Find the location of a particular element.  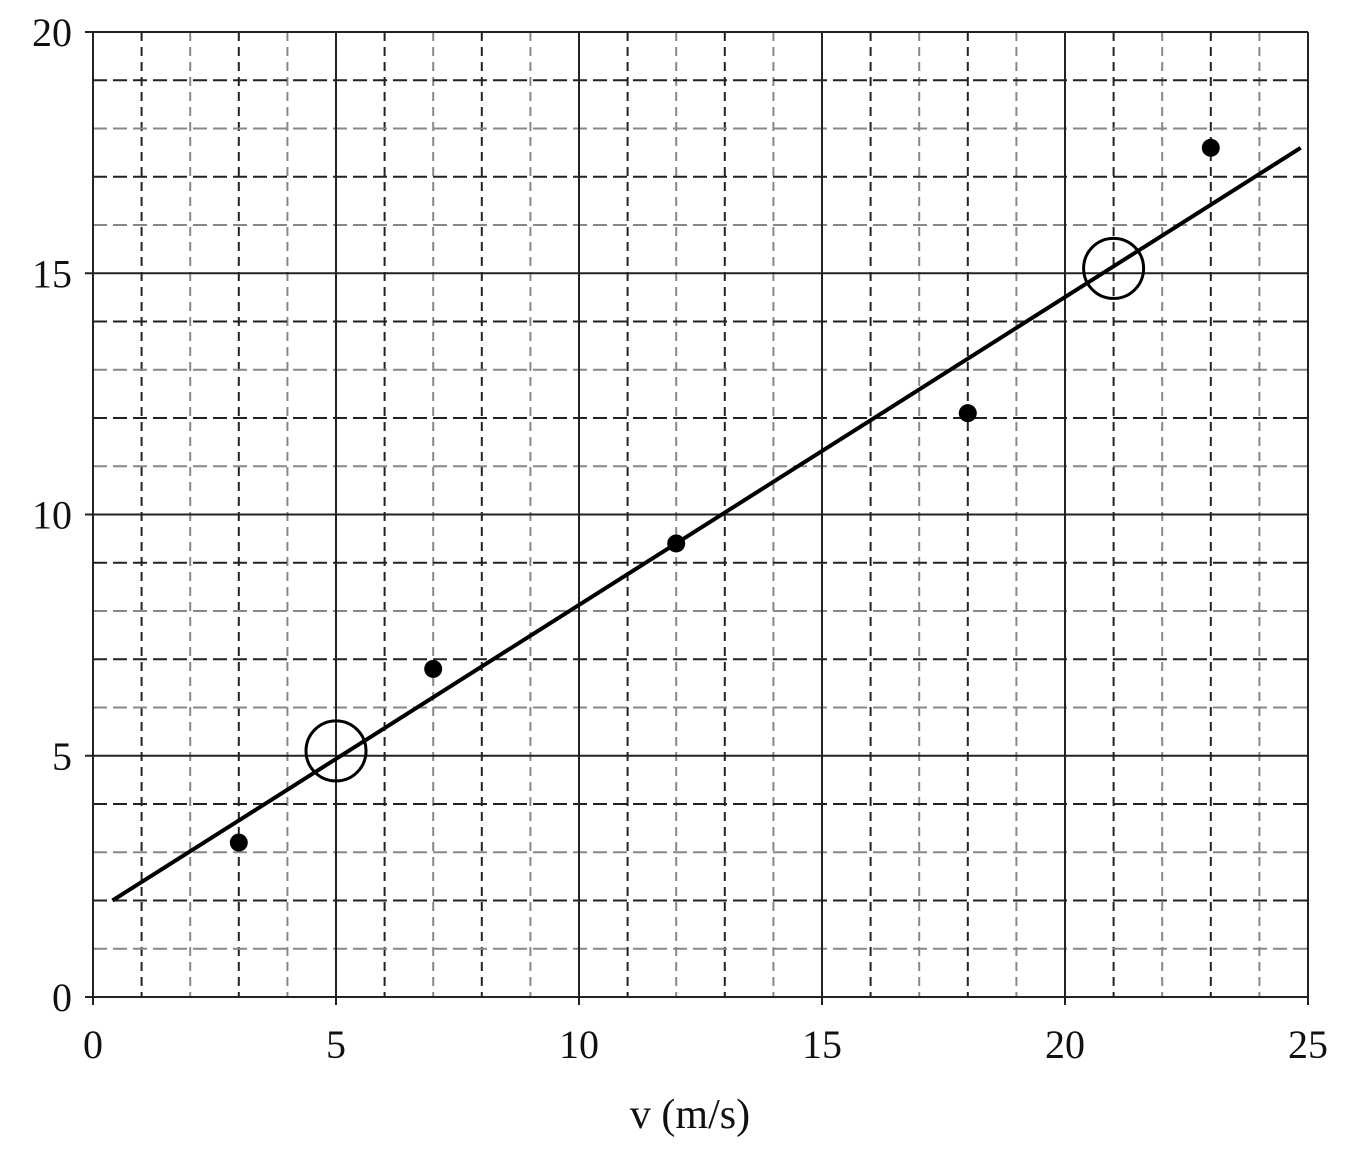

y-tick-label: 5 is located at coordinates (62, 756).